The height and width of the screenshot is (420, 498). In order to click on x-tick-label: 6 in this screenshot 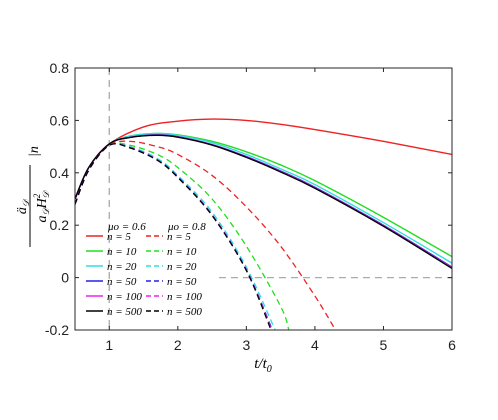, I will do `click(452, 345)`.